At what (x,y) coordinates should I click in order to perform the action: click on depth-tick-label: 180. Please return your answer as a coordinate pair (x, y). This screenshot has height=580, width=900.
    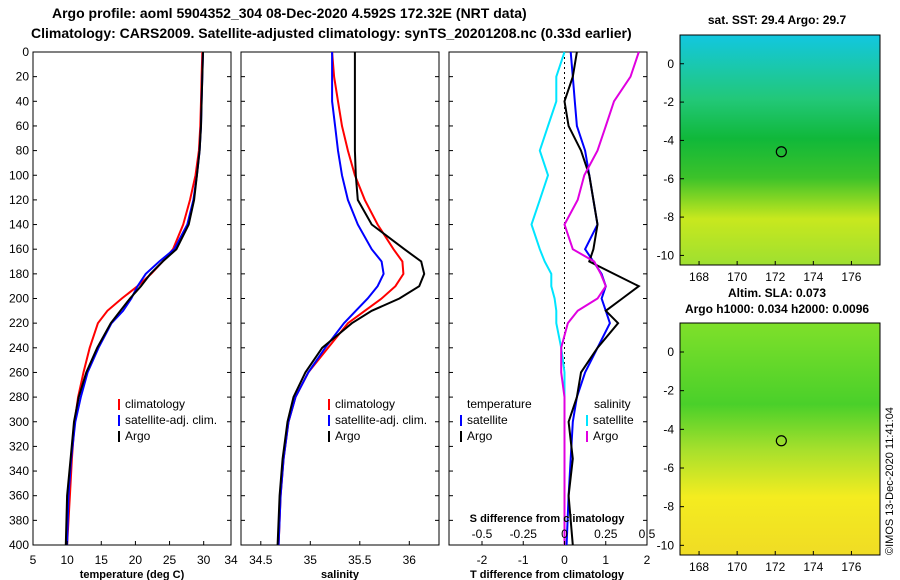
    Looking at the image, I should click on (19, 274).